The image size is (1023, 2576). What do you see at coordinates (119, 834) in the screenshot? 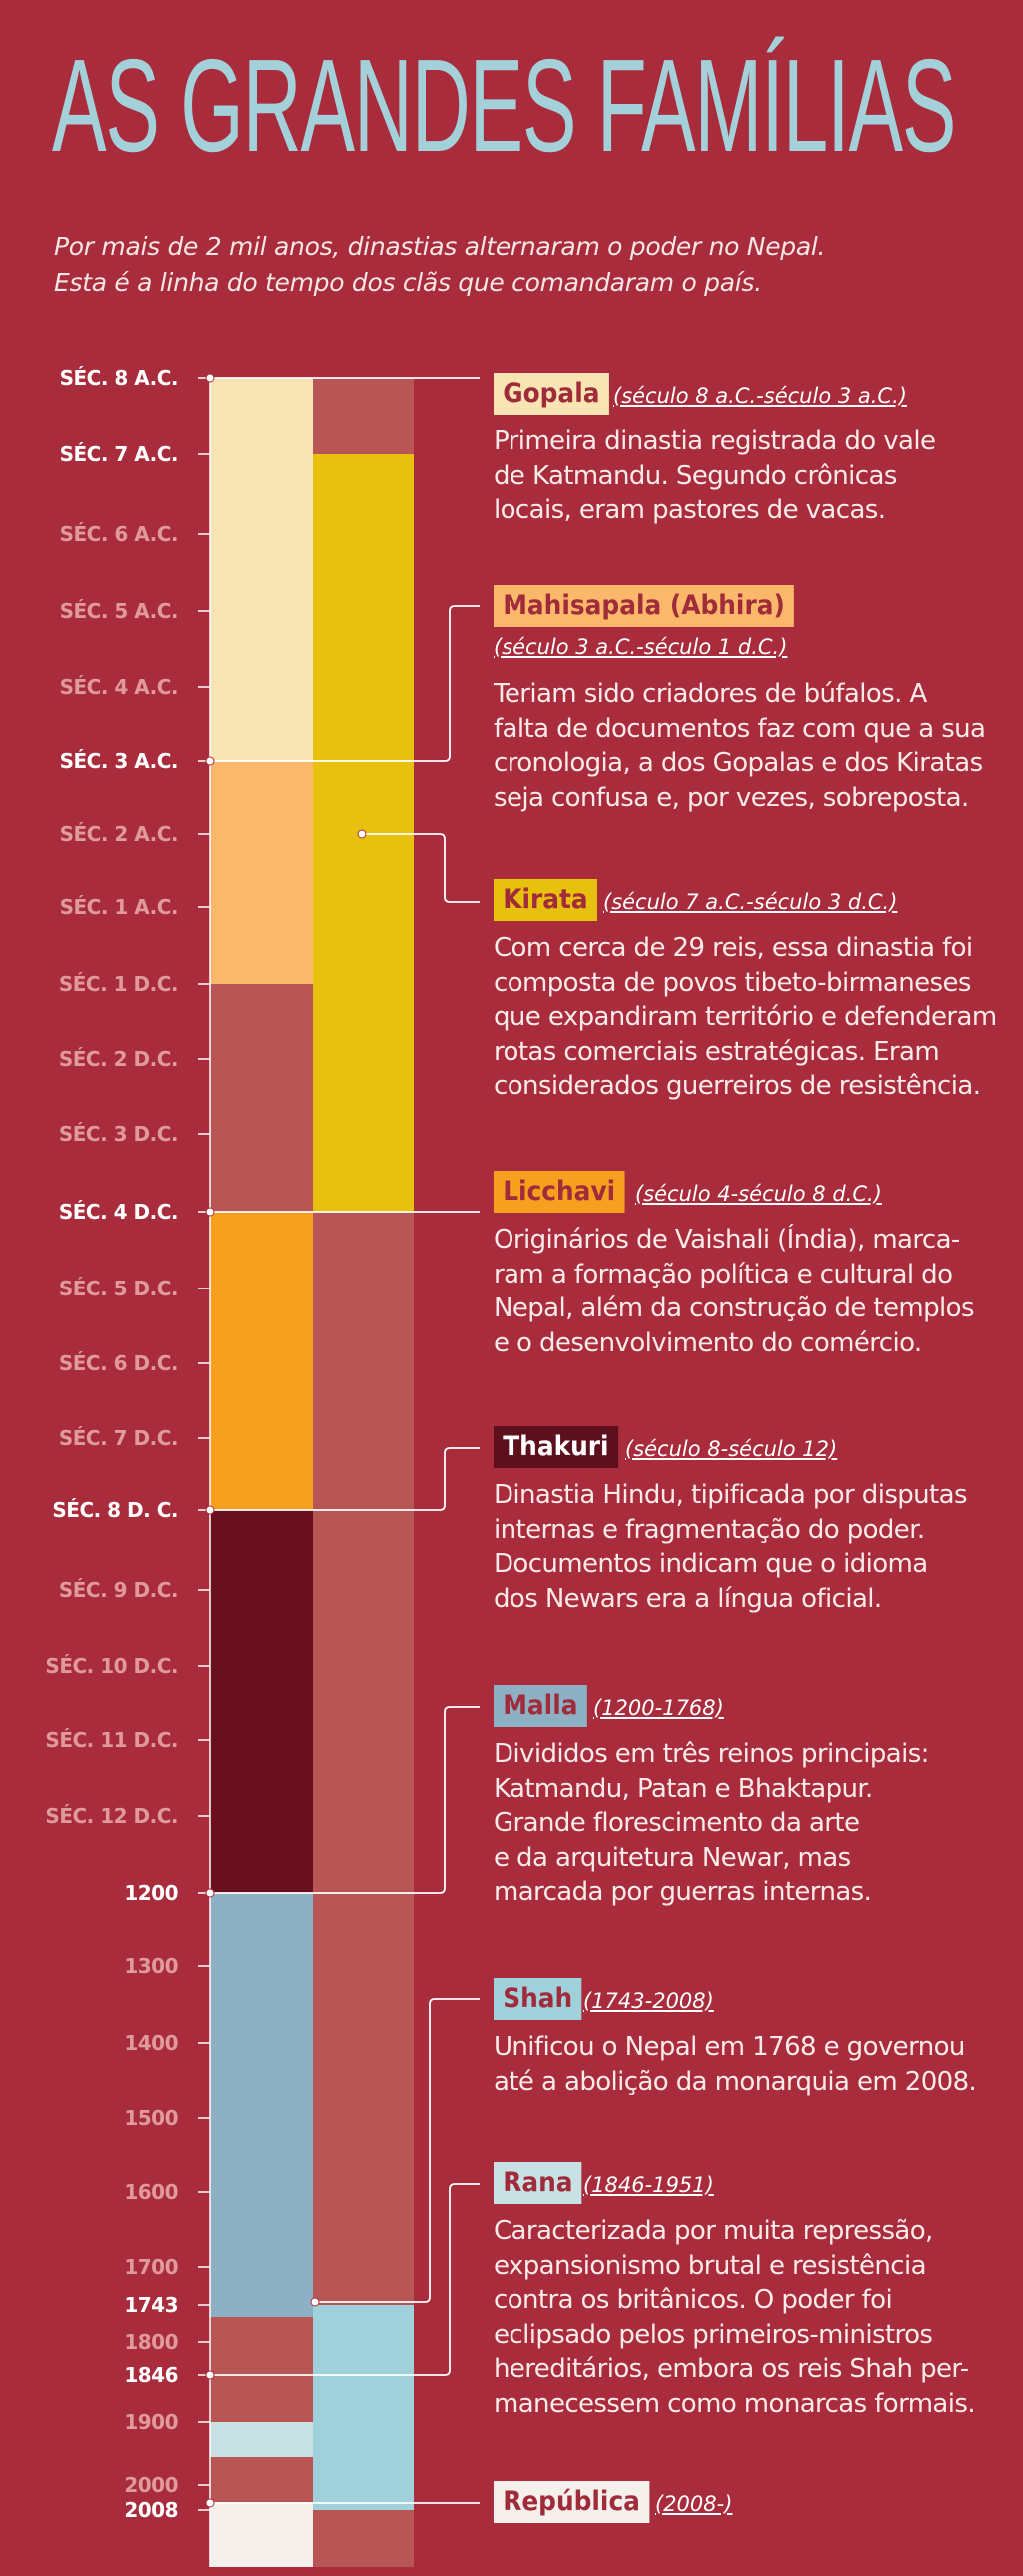
I see `axis-label: SÉC. 2 A.C.` at bounding box center [119, 834].